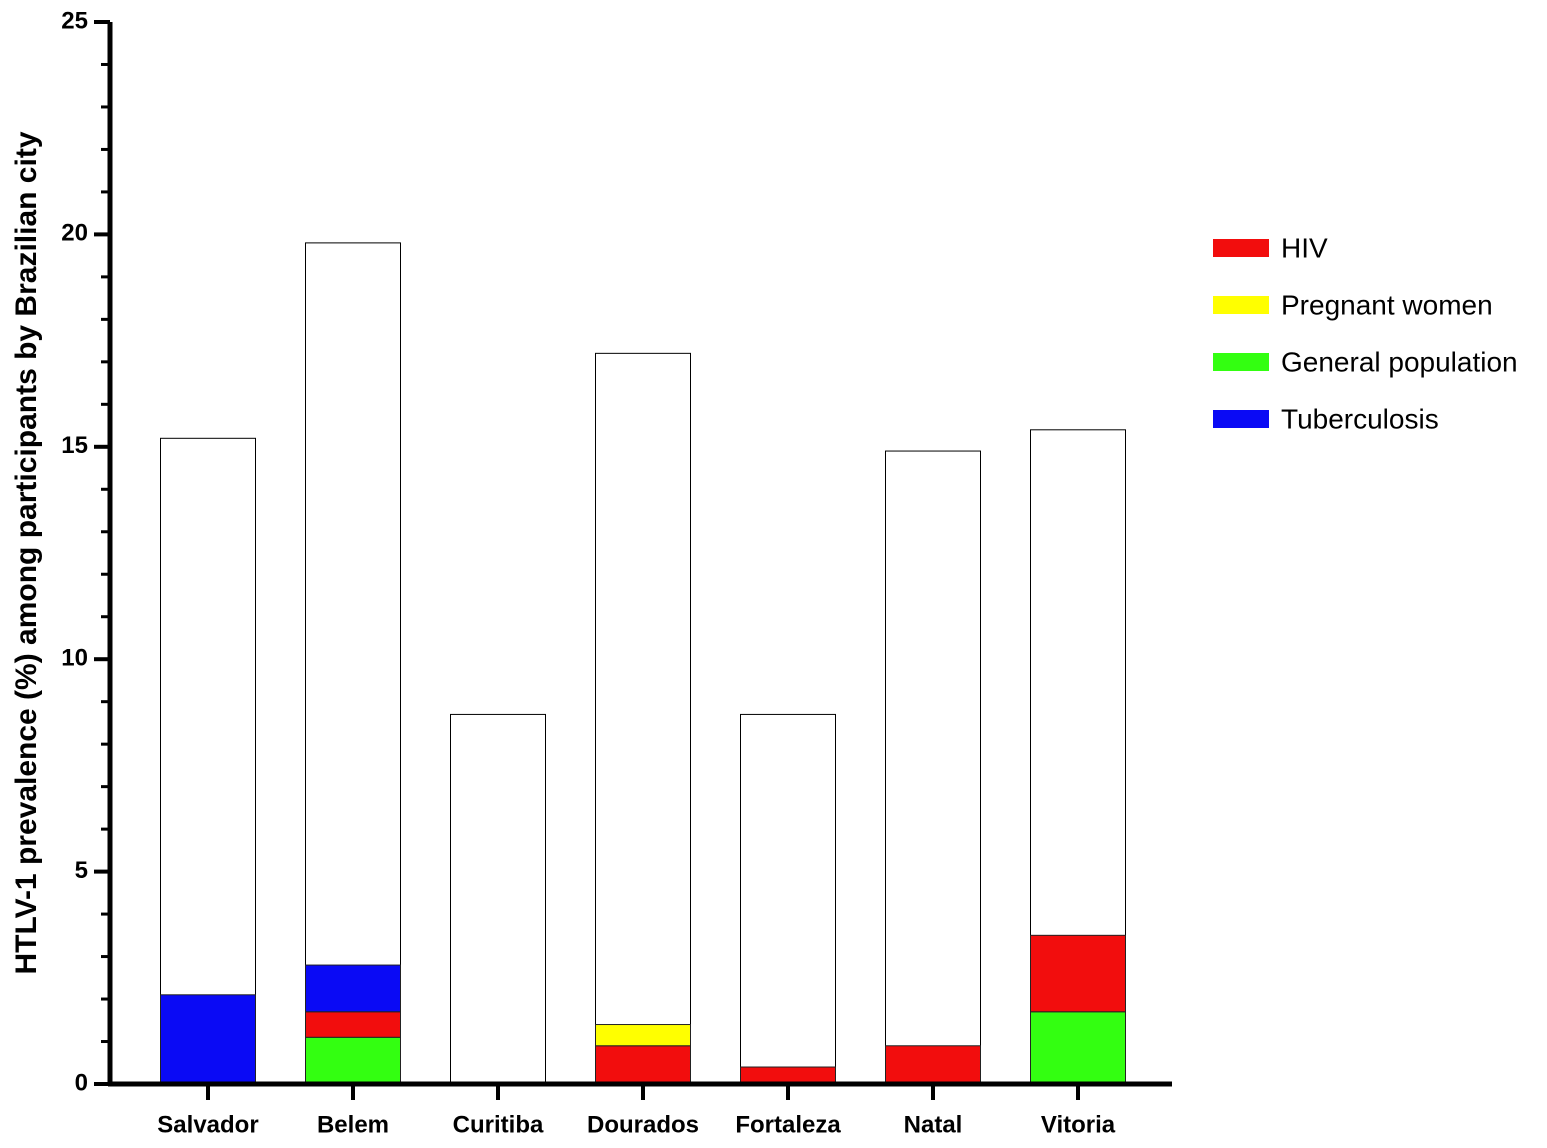 Image resolution: width=1547 pixels, height=1148 pixels. I want to click on legend-label: Pregnant women, so click(1387, 304).